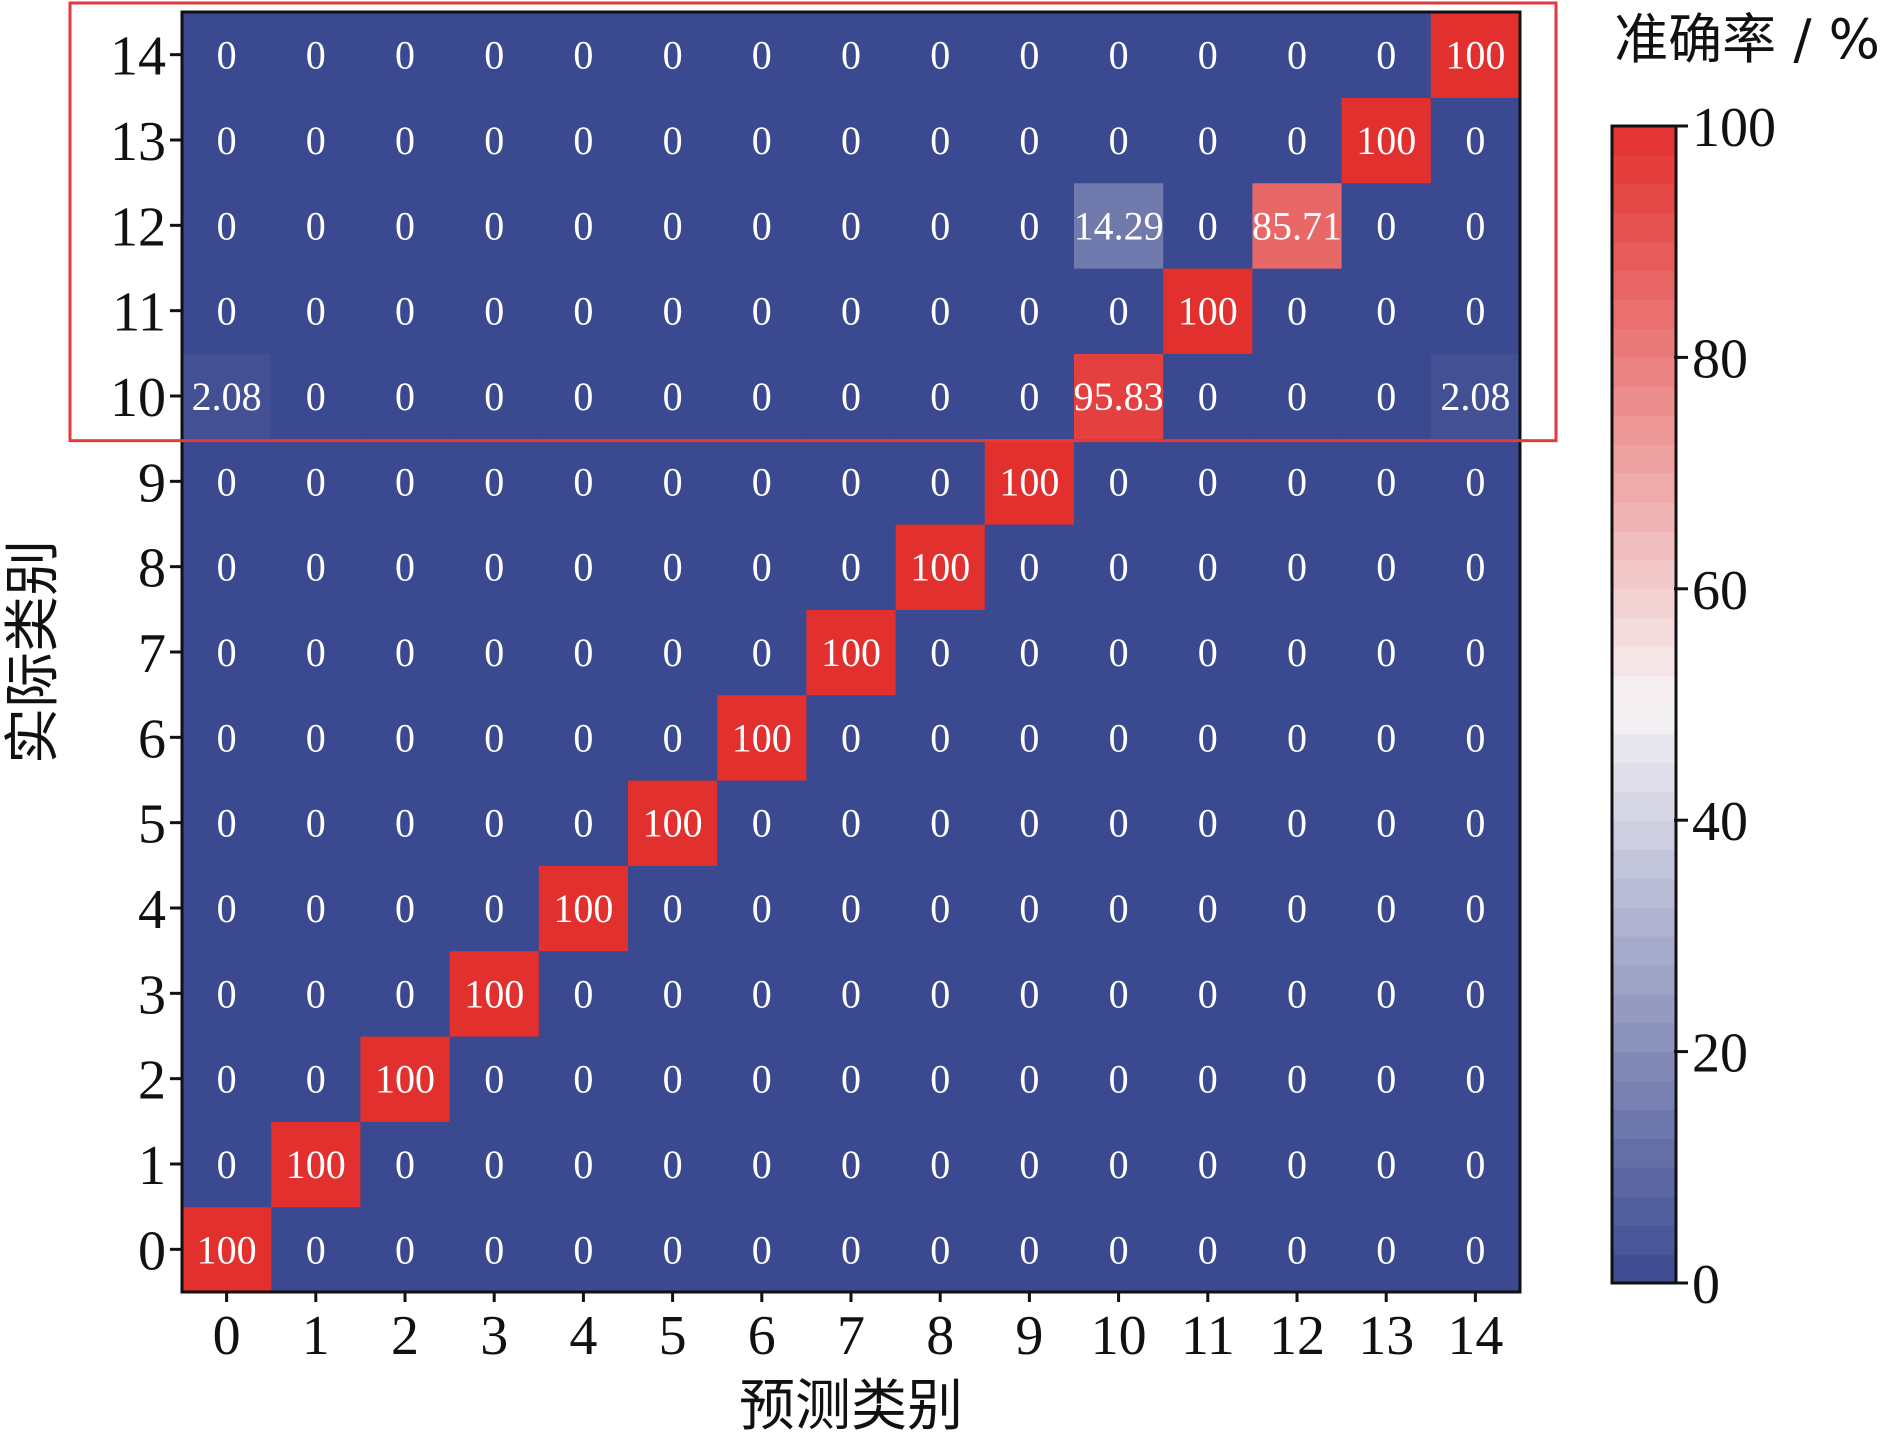 The width and height of the screenshot is (1885, 1435). What do you see at coordinates (152, 825) in the screenshot?
I see `y-tick-label: 5` at bounding box center [152, 825].